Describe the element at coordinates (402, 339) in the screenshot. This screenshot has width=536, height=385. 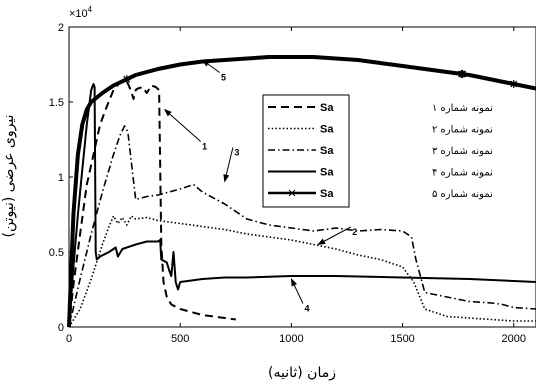
I see `x-tick-label: 1500` at that location.